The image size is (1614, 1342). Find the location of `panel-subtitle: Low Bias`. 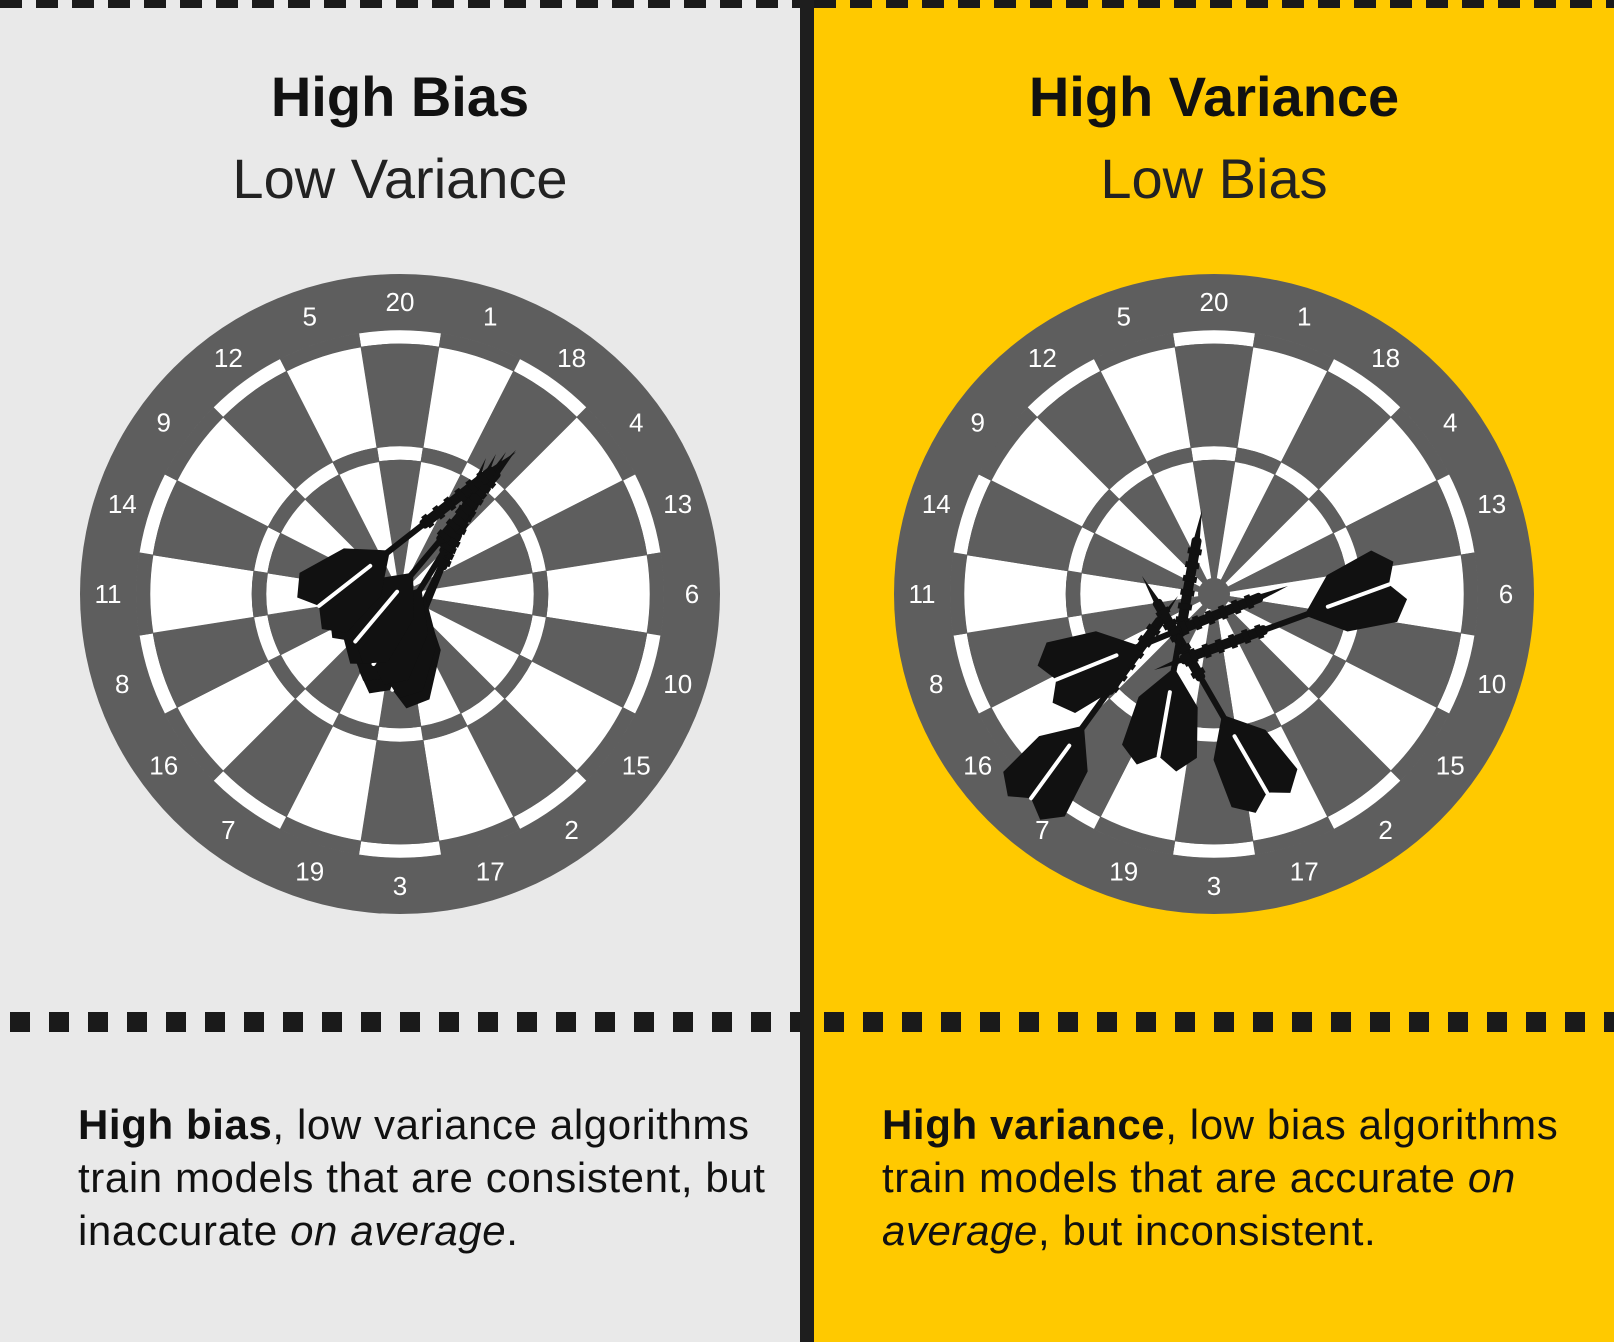

panel-subtitle: Low Bias is located at coordinates (1214, 178).